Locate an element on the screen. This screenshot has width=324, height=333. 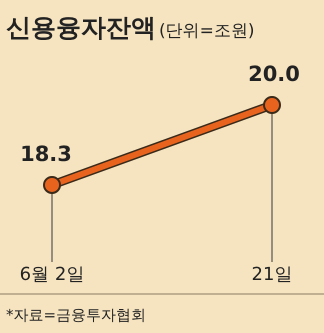
data-label: 18.3 is located at coordinates (46, 154).